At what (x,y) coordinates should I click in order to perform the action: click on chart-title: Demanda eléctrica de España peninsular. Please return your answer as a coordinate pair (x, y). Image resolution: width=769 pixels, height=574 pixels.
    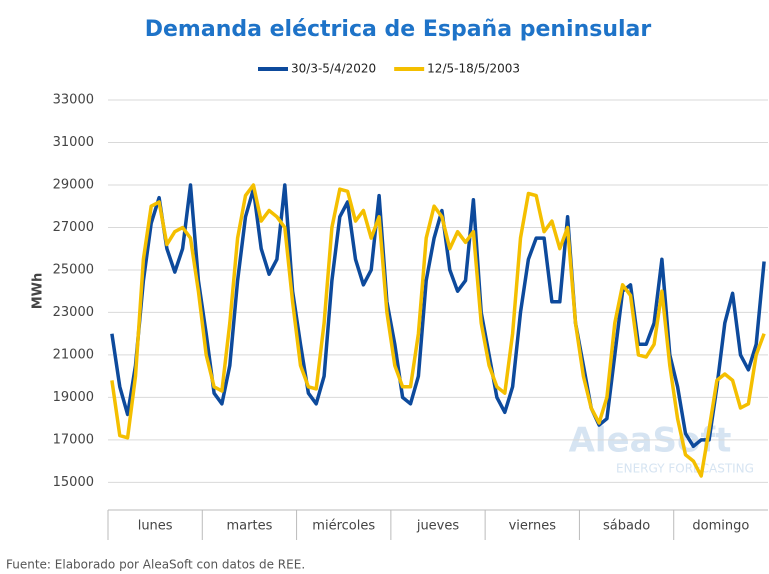
    Looking at the image, I should click on (398, 29).